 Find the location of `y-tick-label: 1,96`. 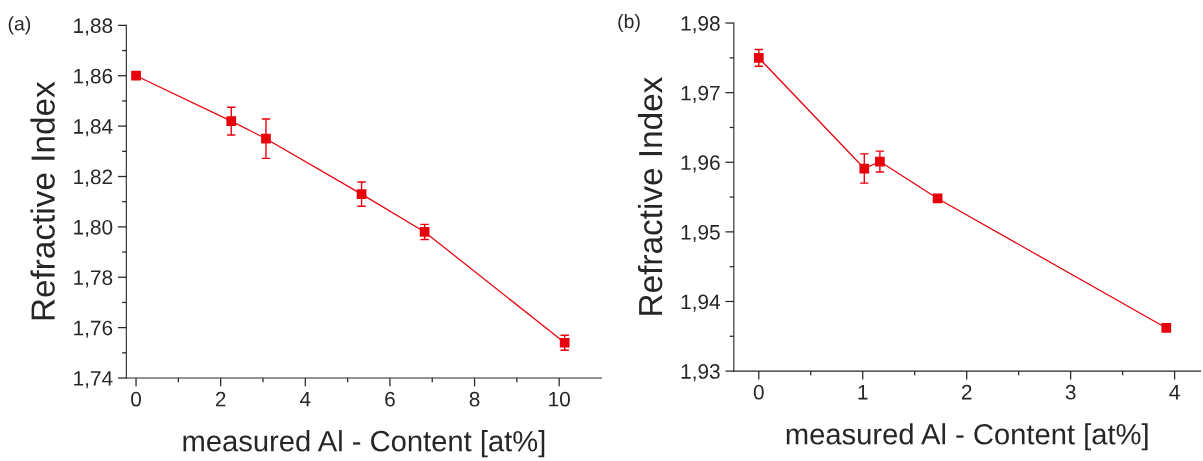

y-tick-label: 1,96 is located at coordinates (700, 164).